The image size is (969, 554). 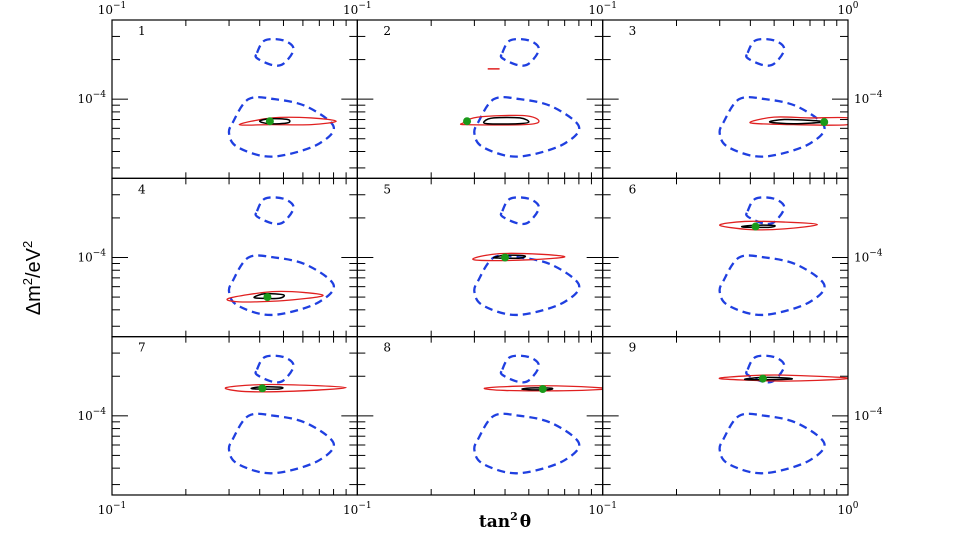 I want to click on panel-3: 3, so click(x=725, y=99).